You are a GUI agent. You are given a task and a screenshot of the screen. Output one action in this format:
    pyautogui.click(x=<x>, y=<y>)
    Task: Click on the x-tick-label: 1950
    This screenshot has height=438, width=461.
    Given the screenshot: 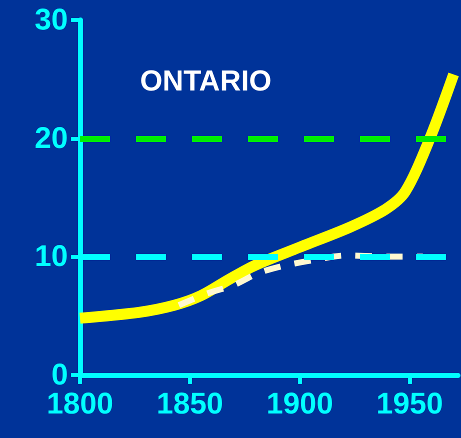 What is the action you would take?
    pyautogui.click(x=410, y=404)
    